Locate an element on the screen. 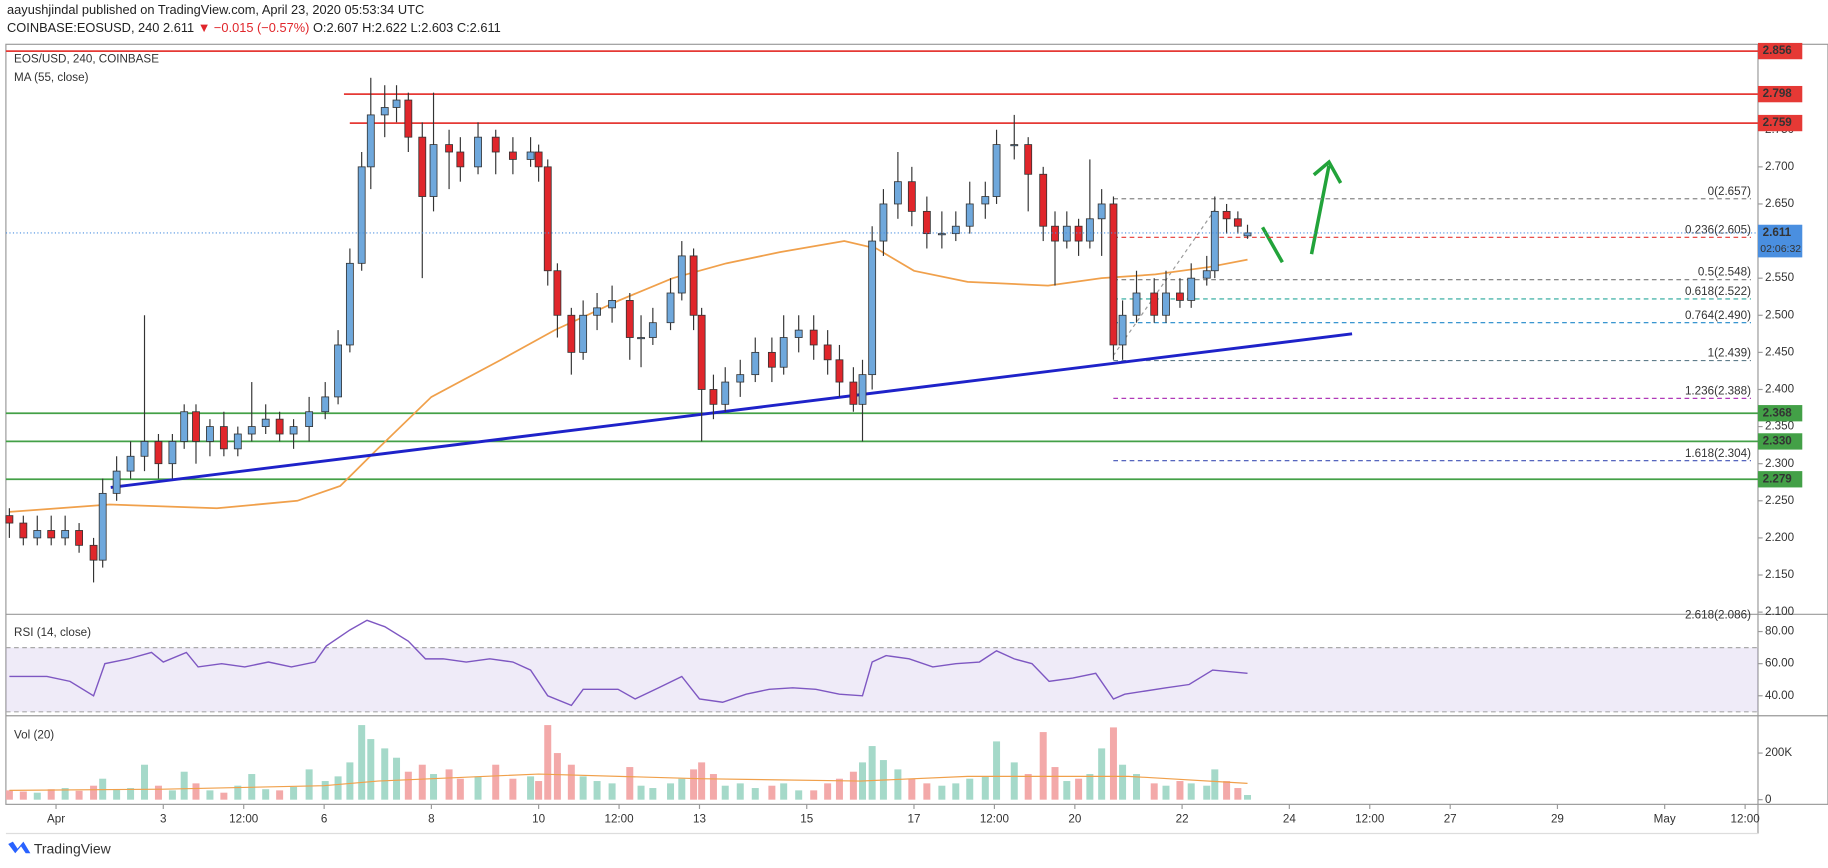 The image size is (1828, 868). price-label: 2.611 is located at coordinates (1777, 232).